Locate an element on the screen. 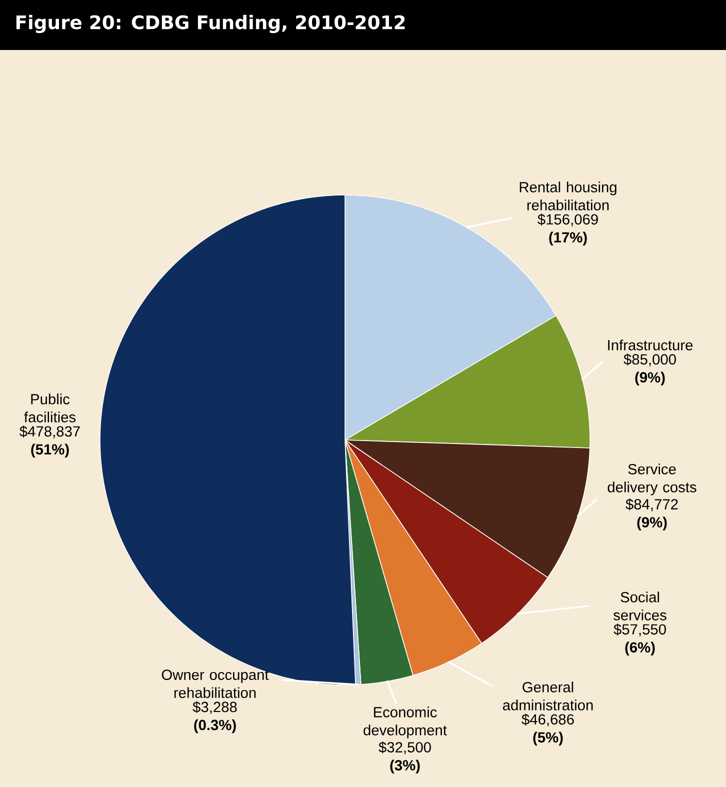 The width and height of the screenshot is (726, 787). data-label: $478,837 (51%) is located at coordinates (50, 442).